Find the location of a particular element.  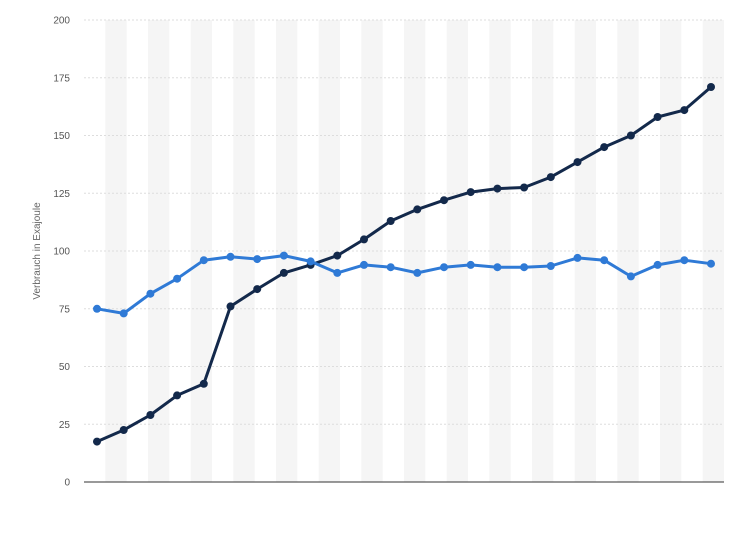

y-tick-label: 50 is located at coordinates (65, 367).